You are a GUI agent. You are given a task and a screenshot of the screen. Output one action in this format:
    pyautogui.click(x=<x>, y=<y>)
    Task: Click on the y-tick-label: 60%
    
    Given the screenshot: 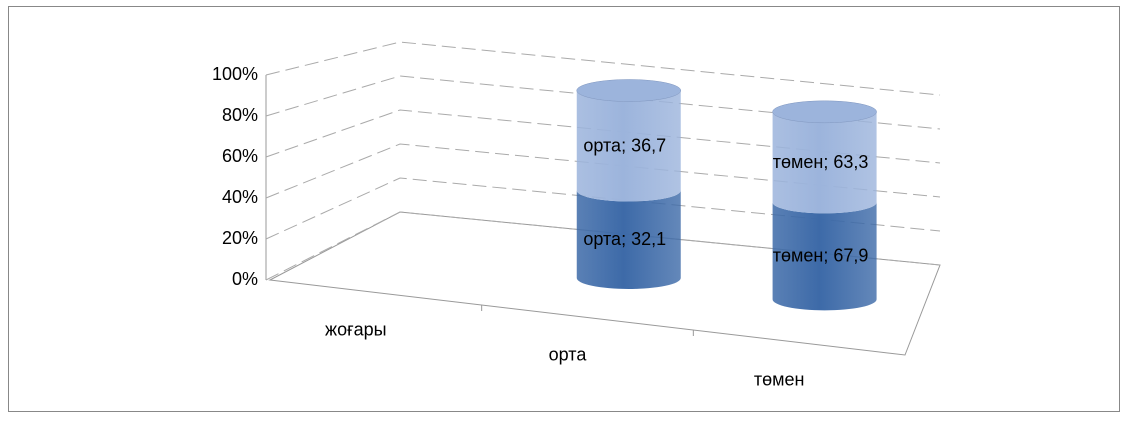 What is the action you would take?
    pyautogui.click(x=240, y=156)
    